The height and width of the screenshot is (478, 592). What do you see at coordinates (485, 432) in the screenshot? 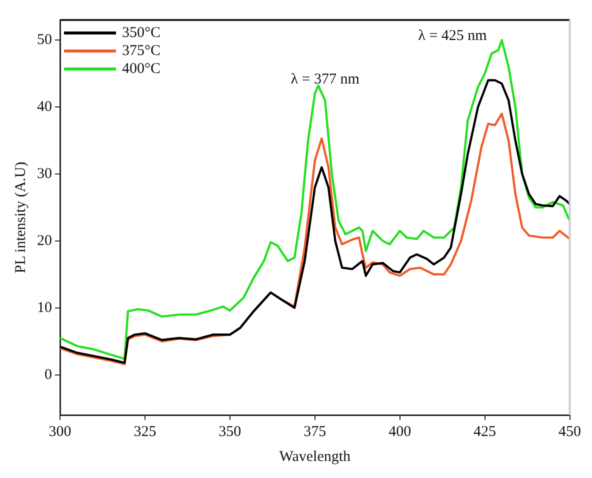
I see `x-tick-label: 425` at bounding box center [485, 432].